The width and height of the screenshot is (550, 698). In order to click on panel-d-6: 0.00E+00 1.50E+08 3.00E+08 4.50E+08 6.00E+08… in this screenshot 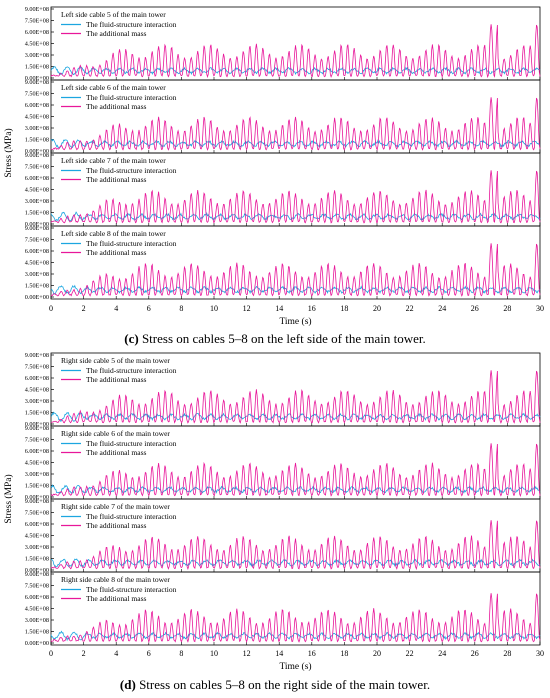, I will do `click(283, 463)`.